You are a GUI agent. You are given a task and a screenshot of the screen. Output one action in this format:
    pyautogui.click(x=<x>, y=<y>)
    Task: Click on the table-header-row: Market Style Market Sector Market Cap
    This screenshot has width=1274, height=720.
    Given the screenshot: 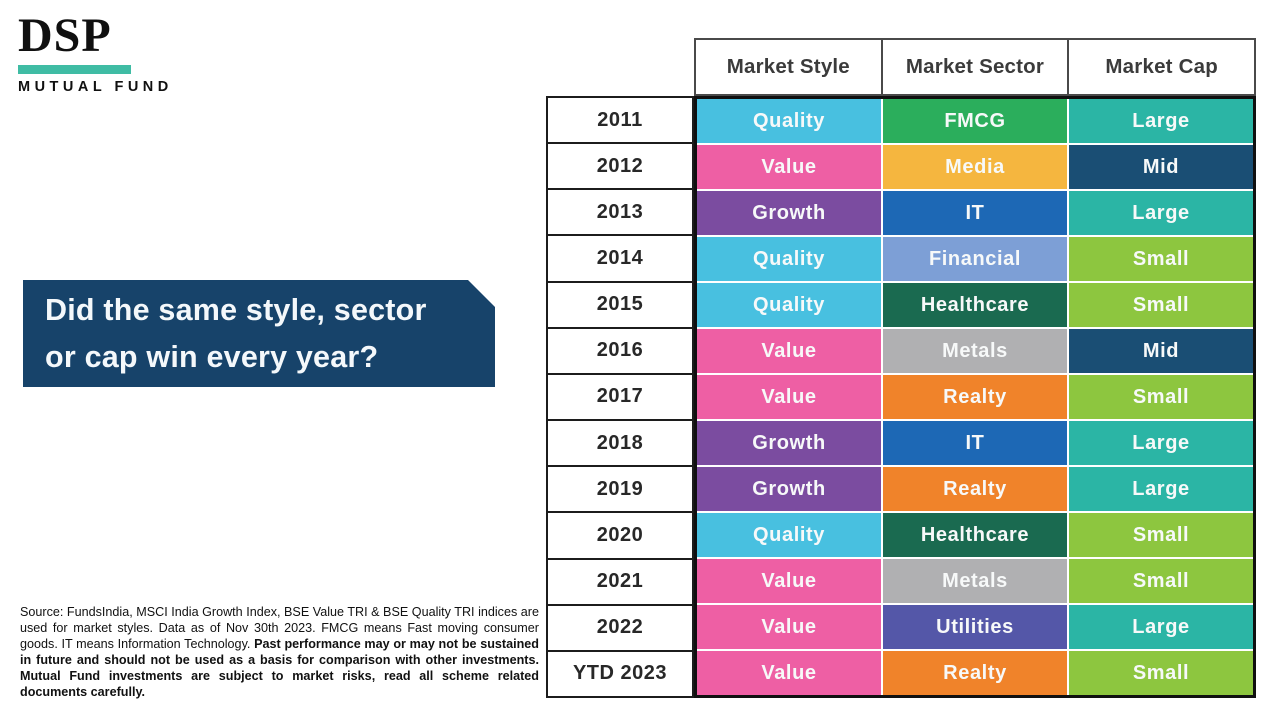 What is the action you would take?
    pyautogui.click(x=975, y=67)
    